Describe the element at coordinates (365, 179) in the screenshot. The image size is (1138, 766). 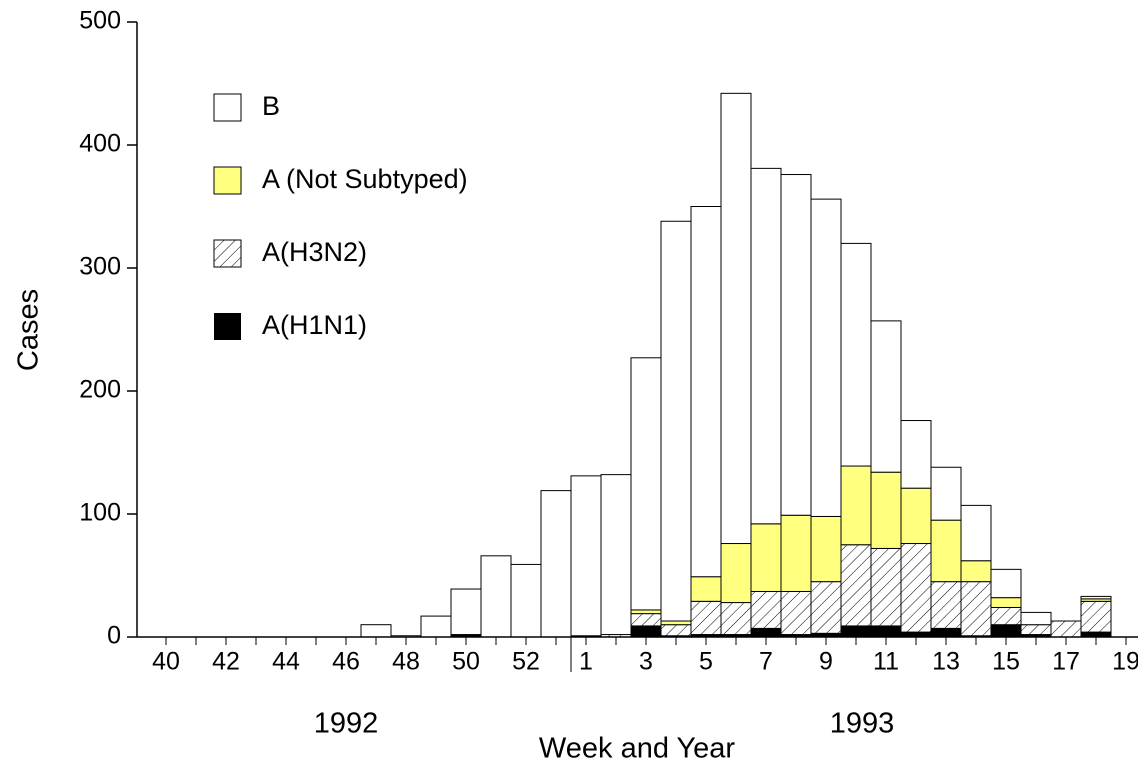
I see `legend-label: A (Not Subtyped)` at that location.